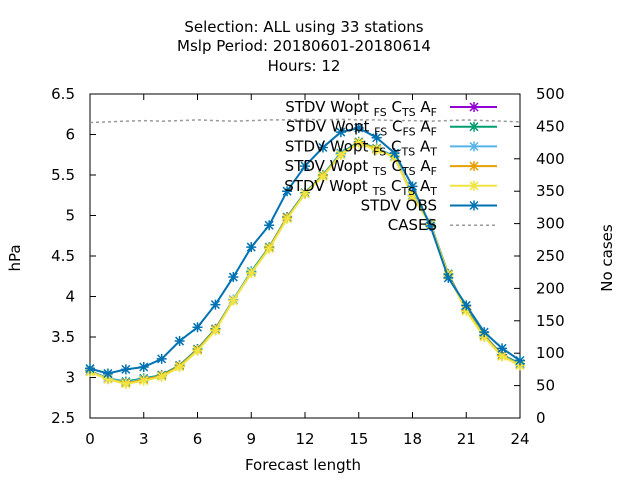 Image resolution: width=640 pixels, height=480 pixels. Describe the element at coordinates (304, 66) in the screenshot. I see `title-line-3: Hours: 12` at that location.